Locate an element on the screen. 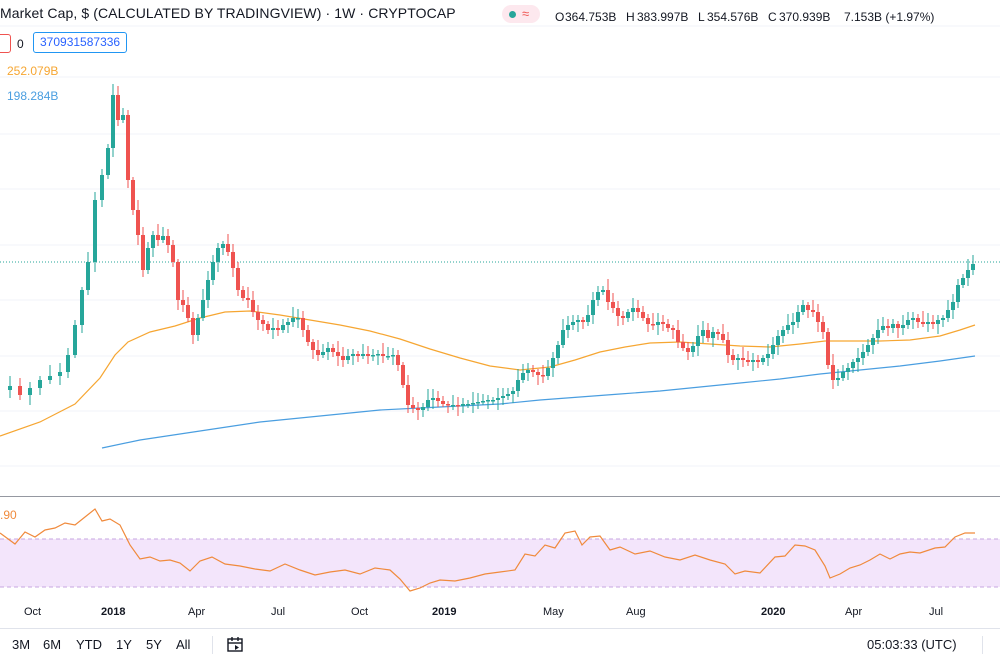  x-tick-label: 2018 is located at coordinates (113, 612).